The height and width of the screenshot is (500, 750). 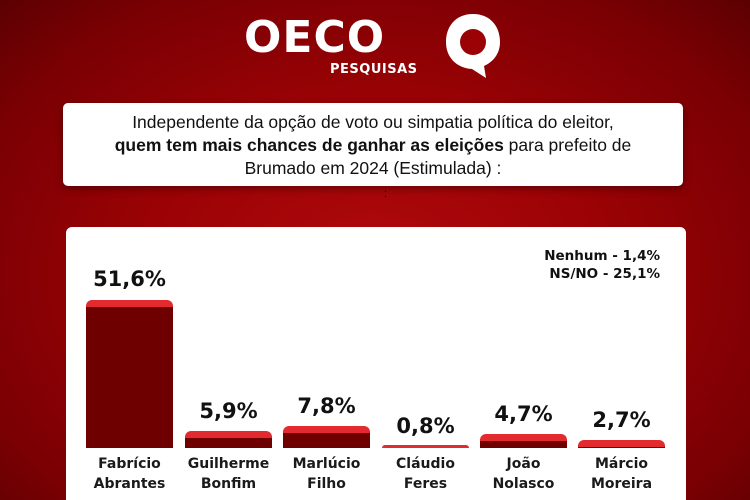 What do you see at coordinates (129, 474) in the screenshot?
I see `bar-label-fabricio: Fabrício Abrantes` at bounding box center [129, 474].